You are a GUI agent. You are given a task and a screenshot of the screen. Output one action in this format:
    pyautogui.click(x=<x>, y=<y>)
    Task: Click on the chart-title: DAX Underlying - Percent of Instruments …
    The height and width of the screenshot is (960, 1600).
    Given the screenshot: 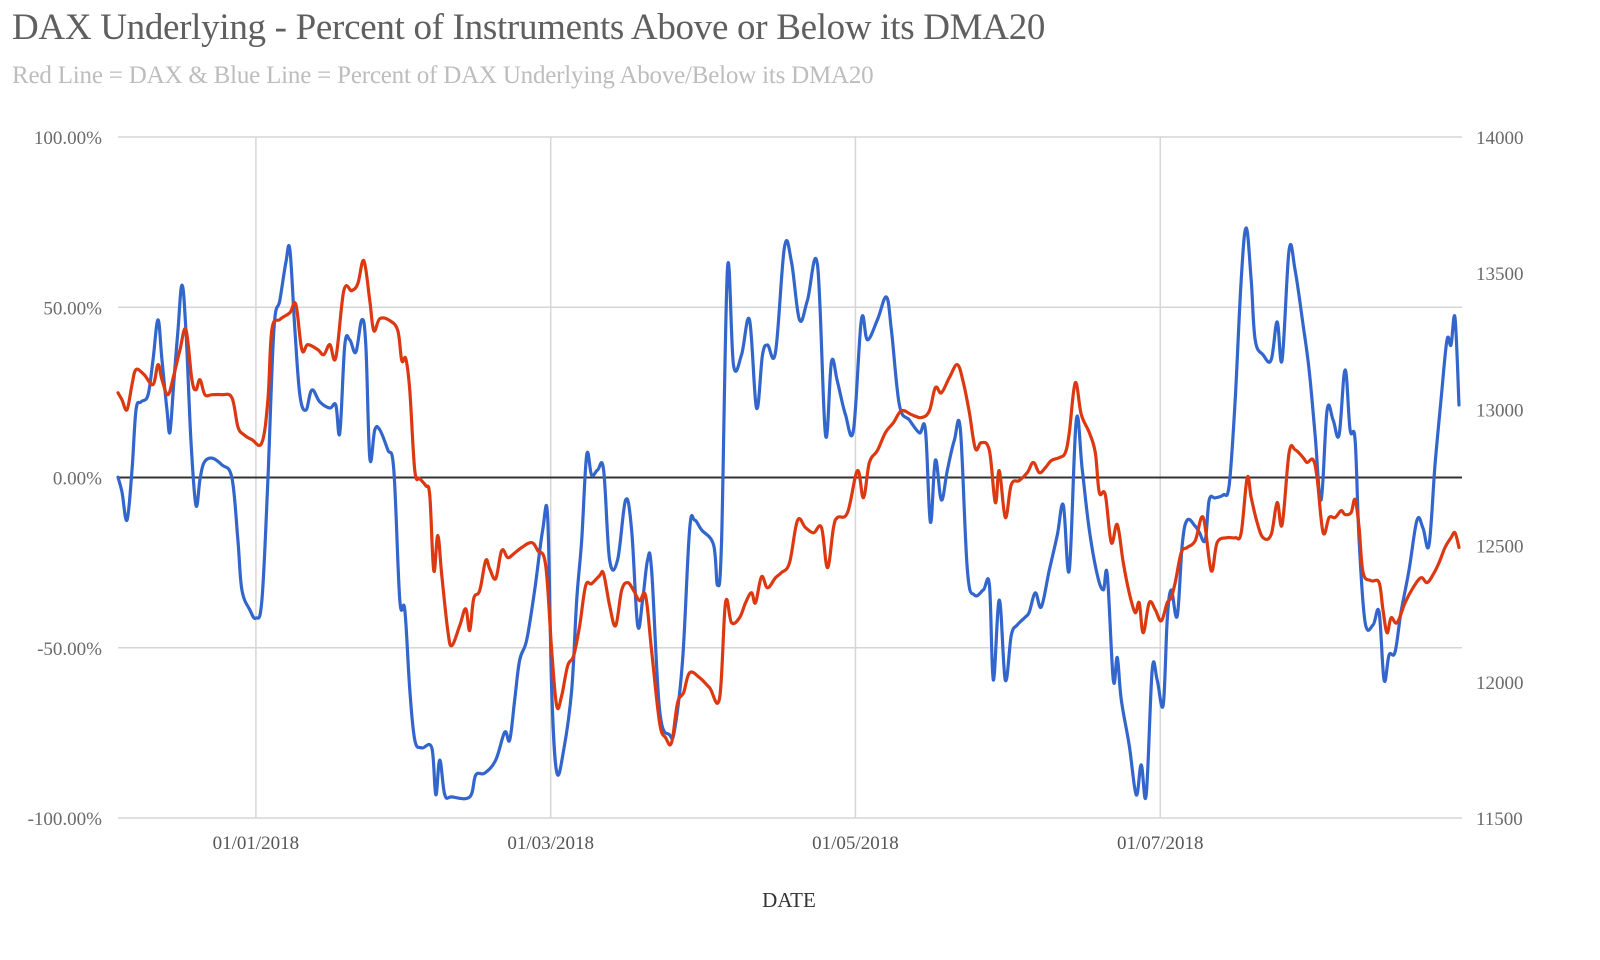 What is the action you would take?
    pyautogui.click(x=529, y=27)
    